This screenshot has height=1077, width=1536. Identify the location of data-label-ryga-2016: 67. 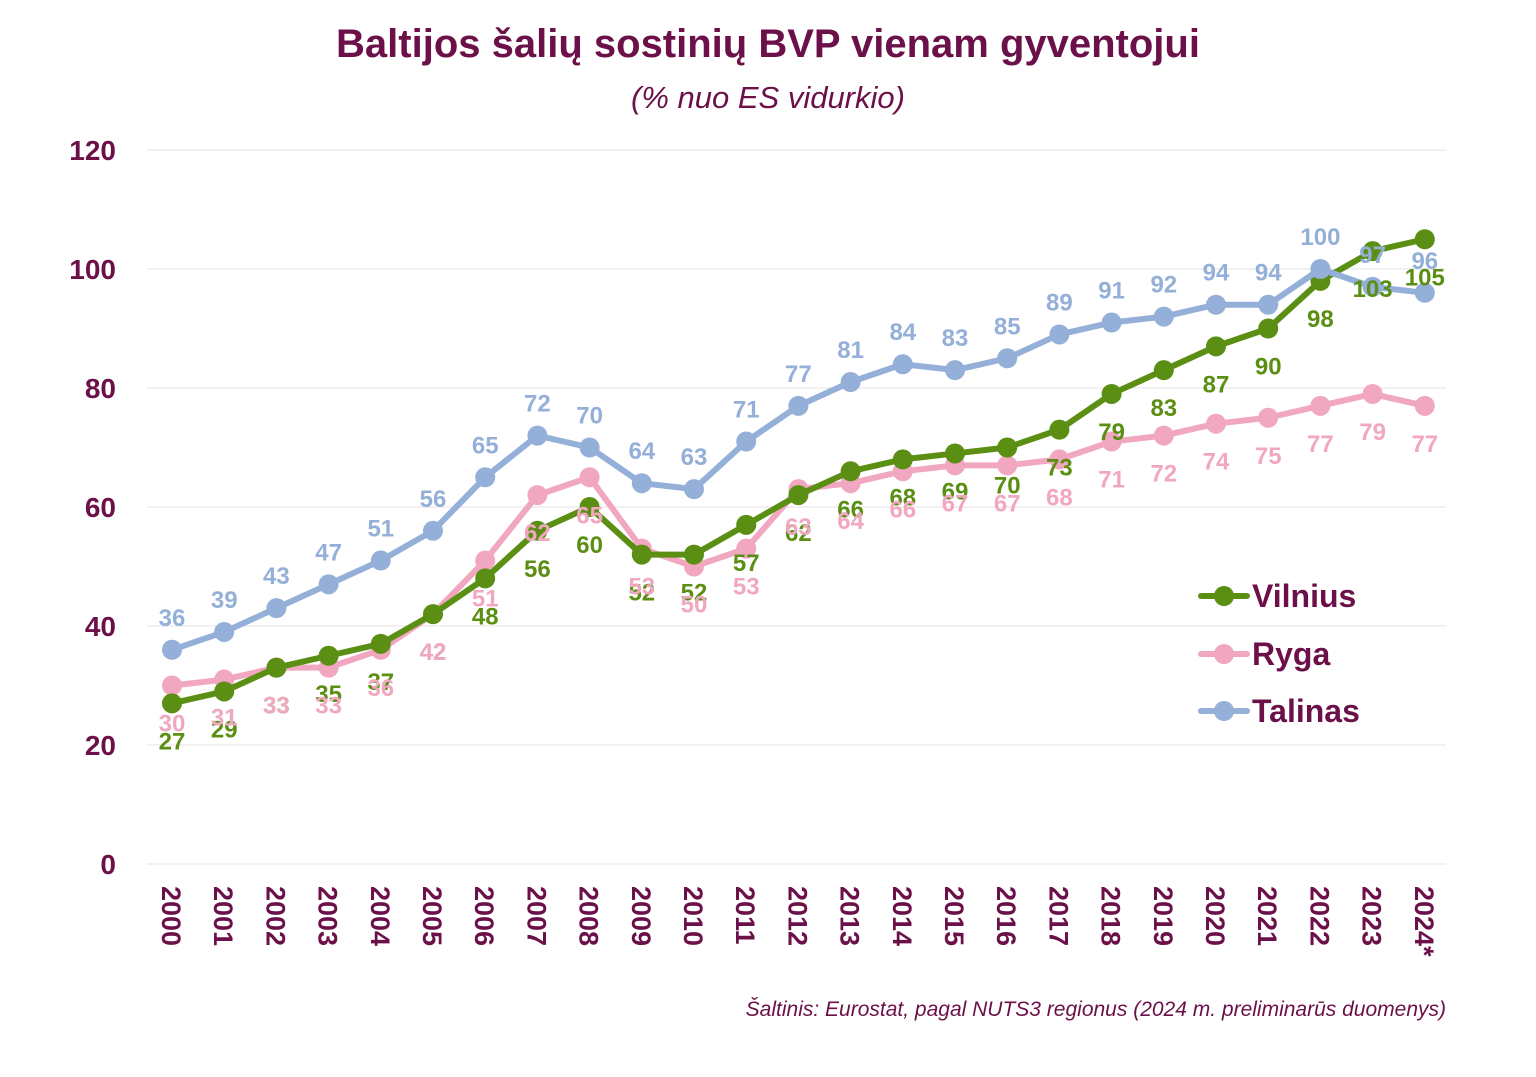
(1007, 503).